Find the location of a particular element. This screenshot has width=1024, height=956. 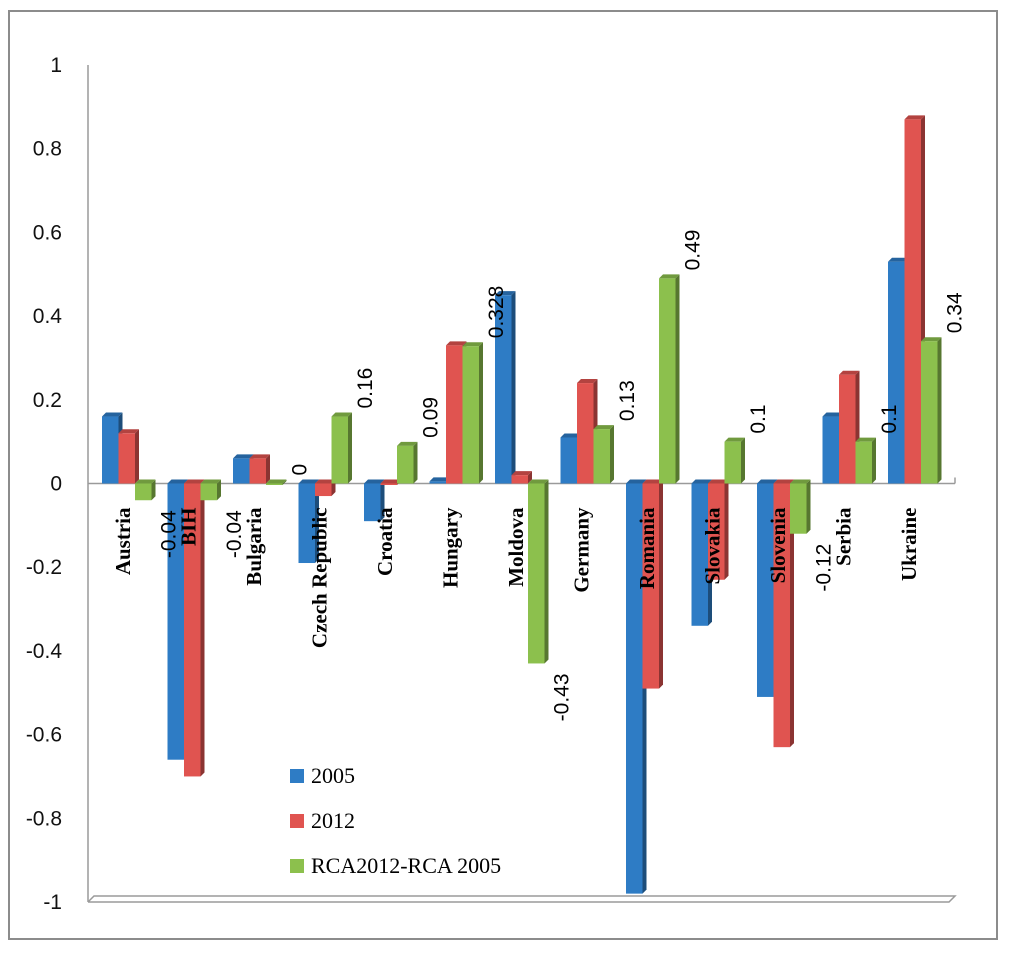

y-tick-label: 0.4 is located at coordinates (48, 316).